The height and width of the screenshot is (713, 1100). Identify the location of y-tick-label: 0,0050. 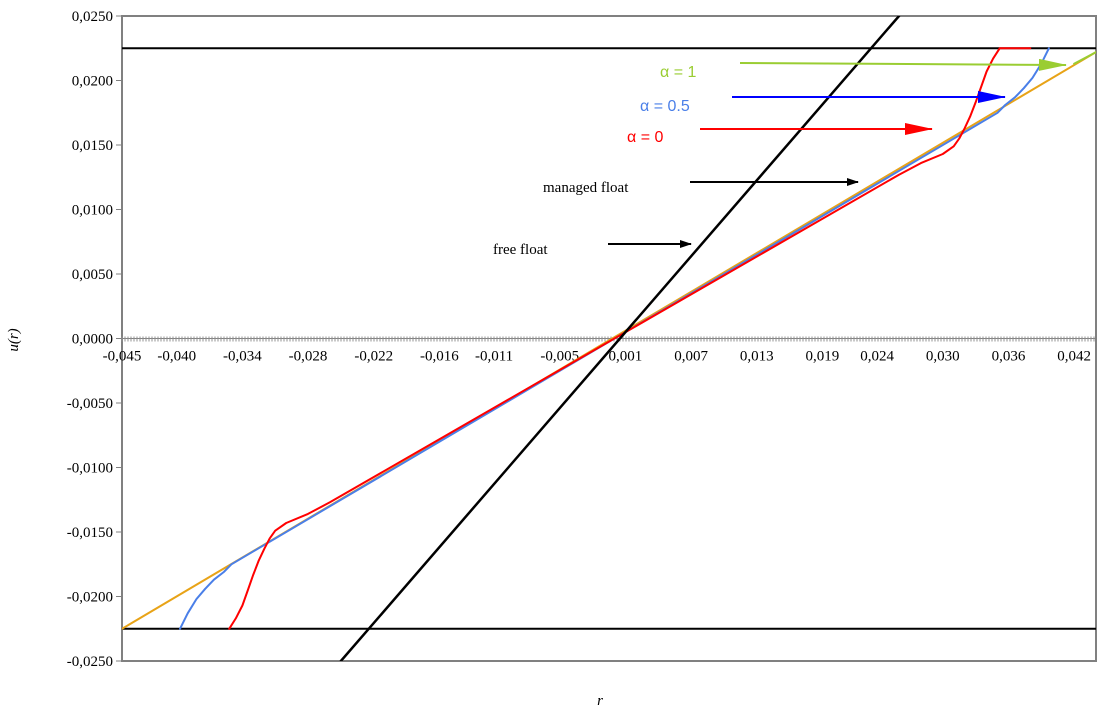
(92, 275).